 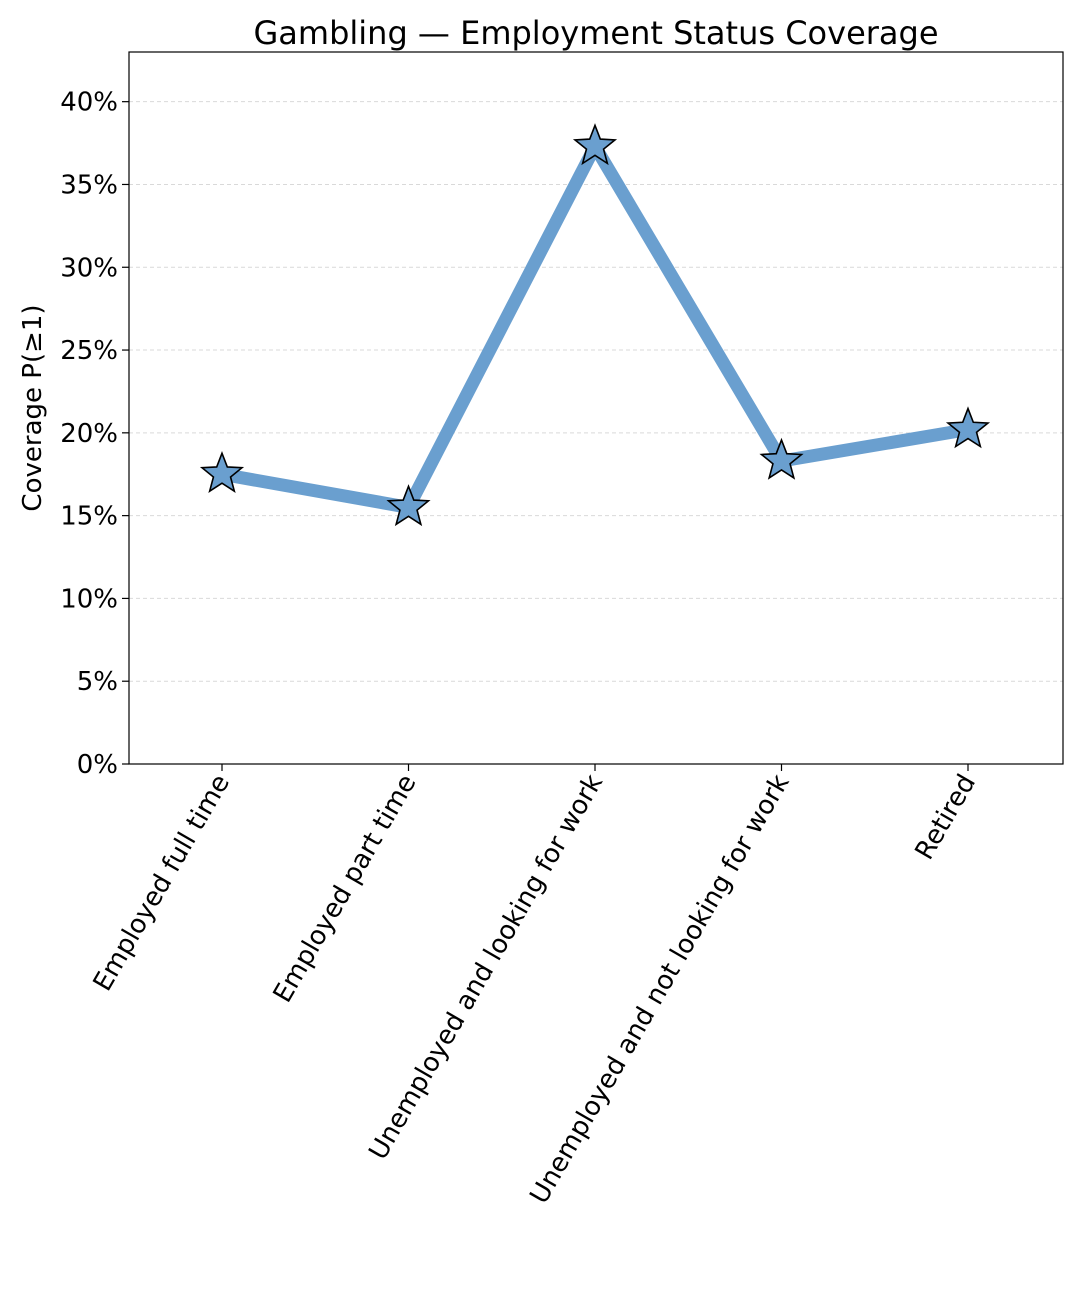 I want to click on chart-title: Gambling — Employment Status Coverage, so click(x=595, y=33).